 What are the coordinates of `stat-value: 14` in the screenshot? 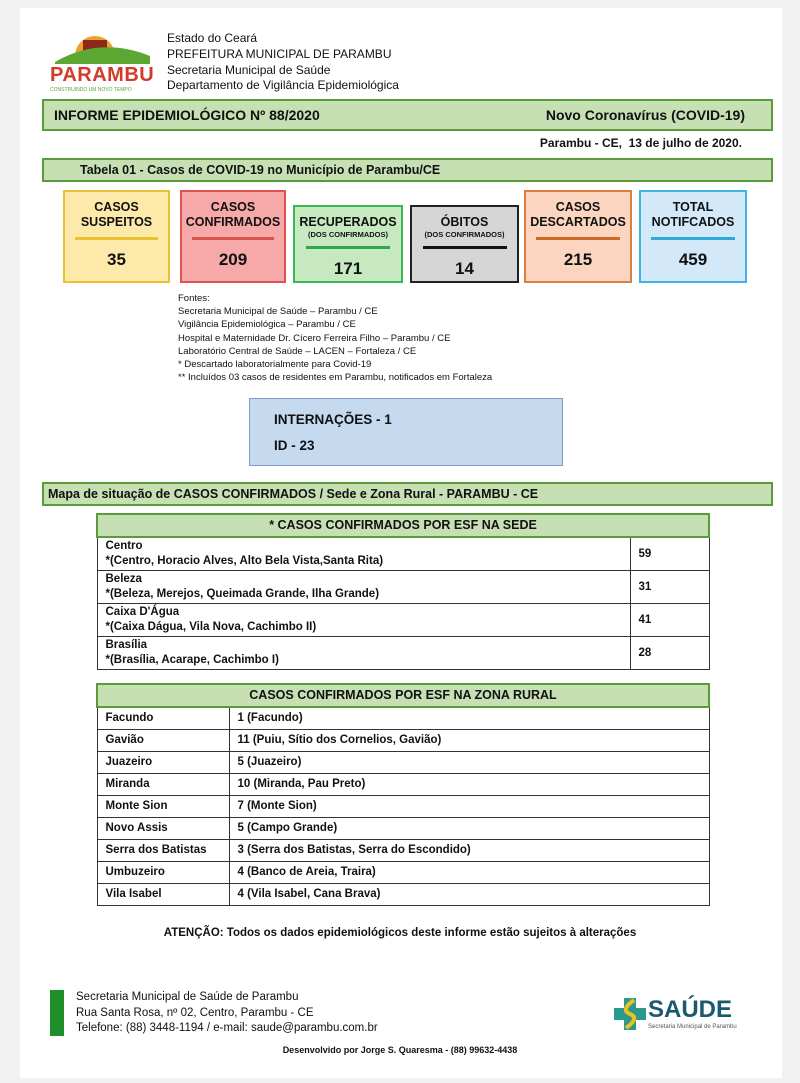 It's located at (464, 268).